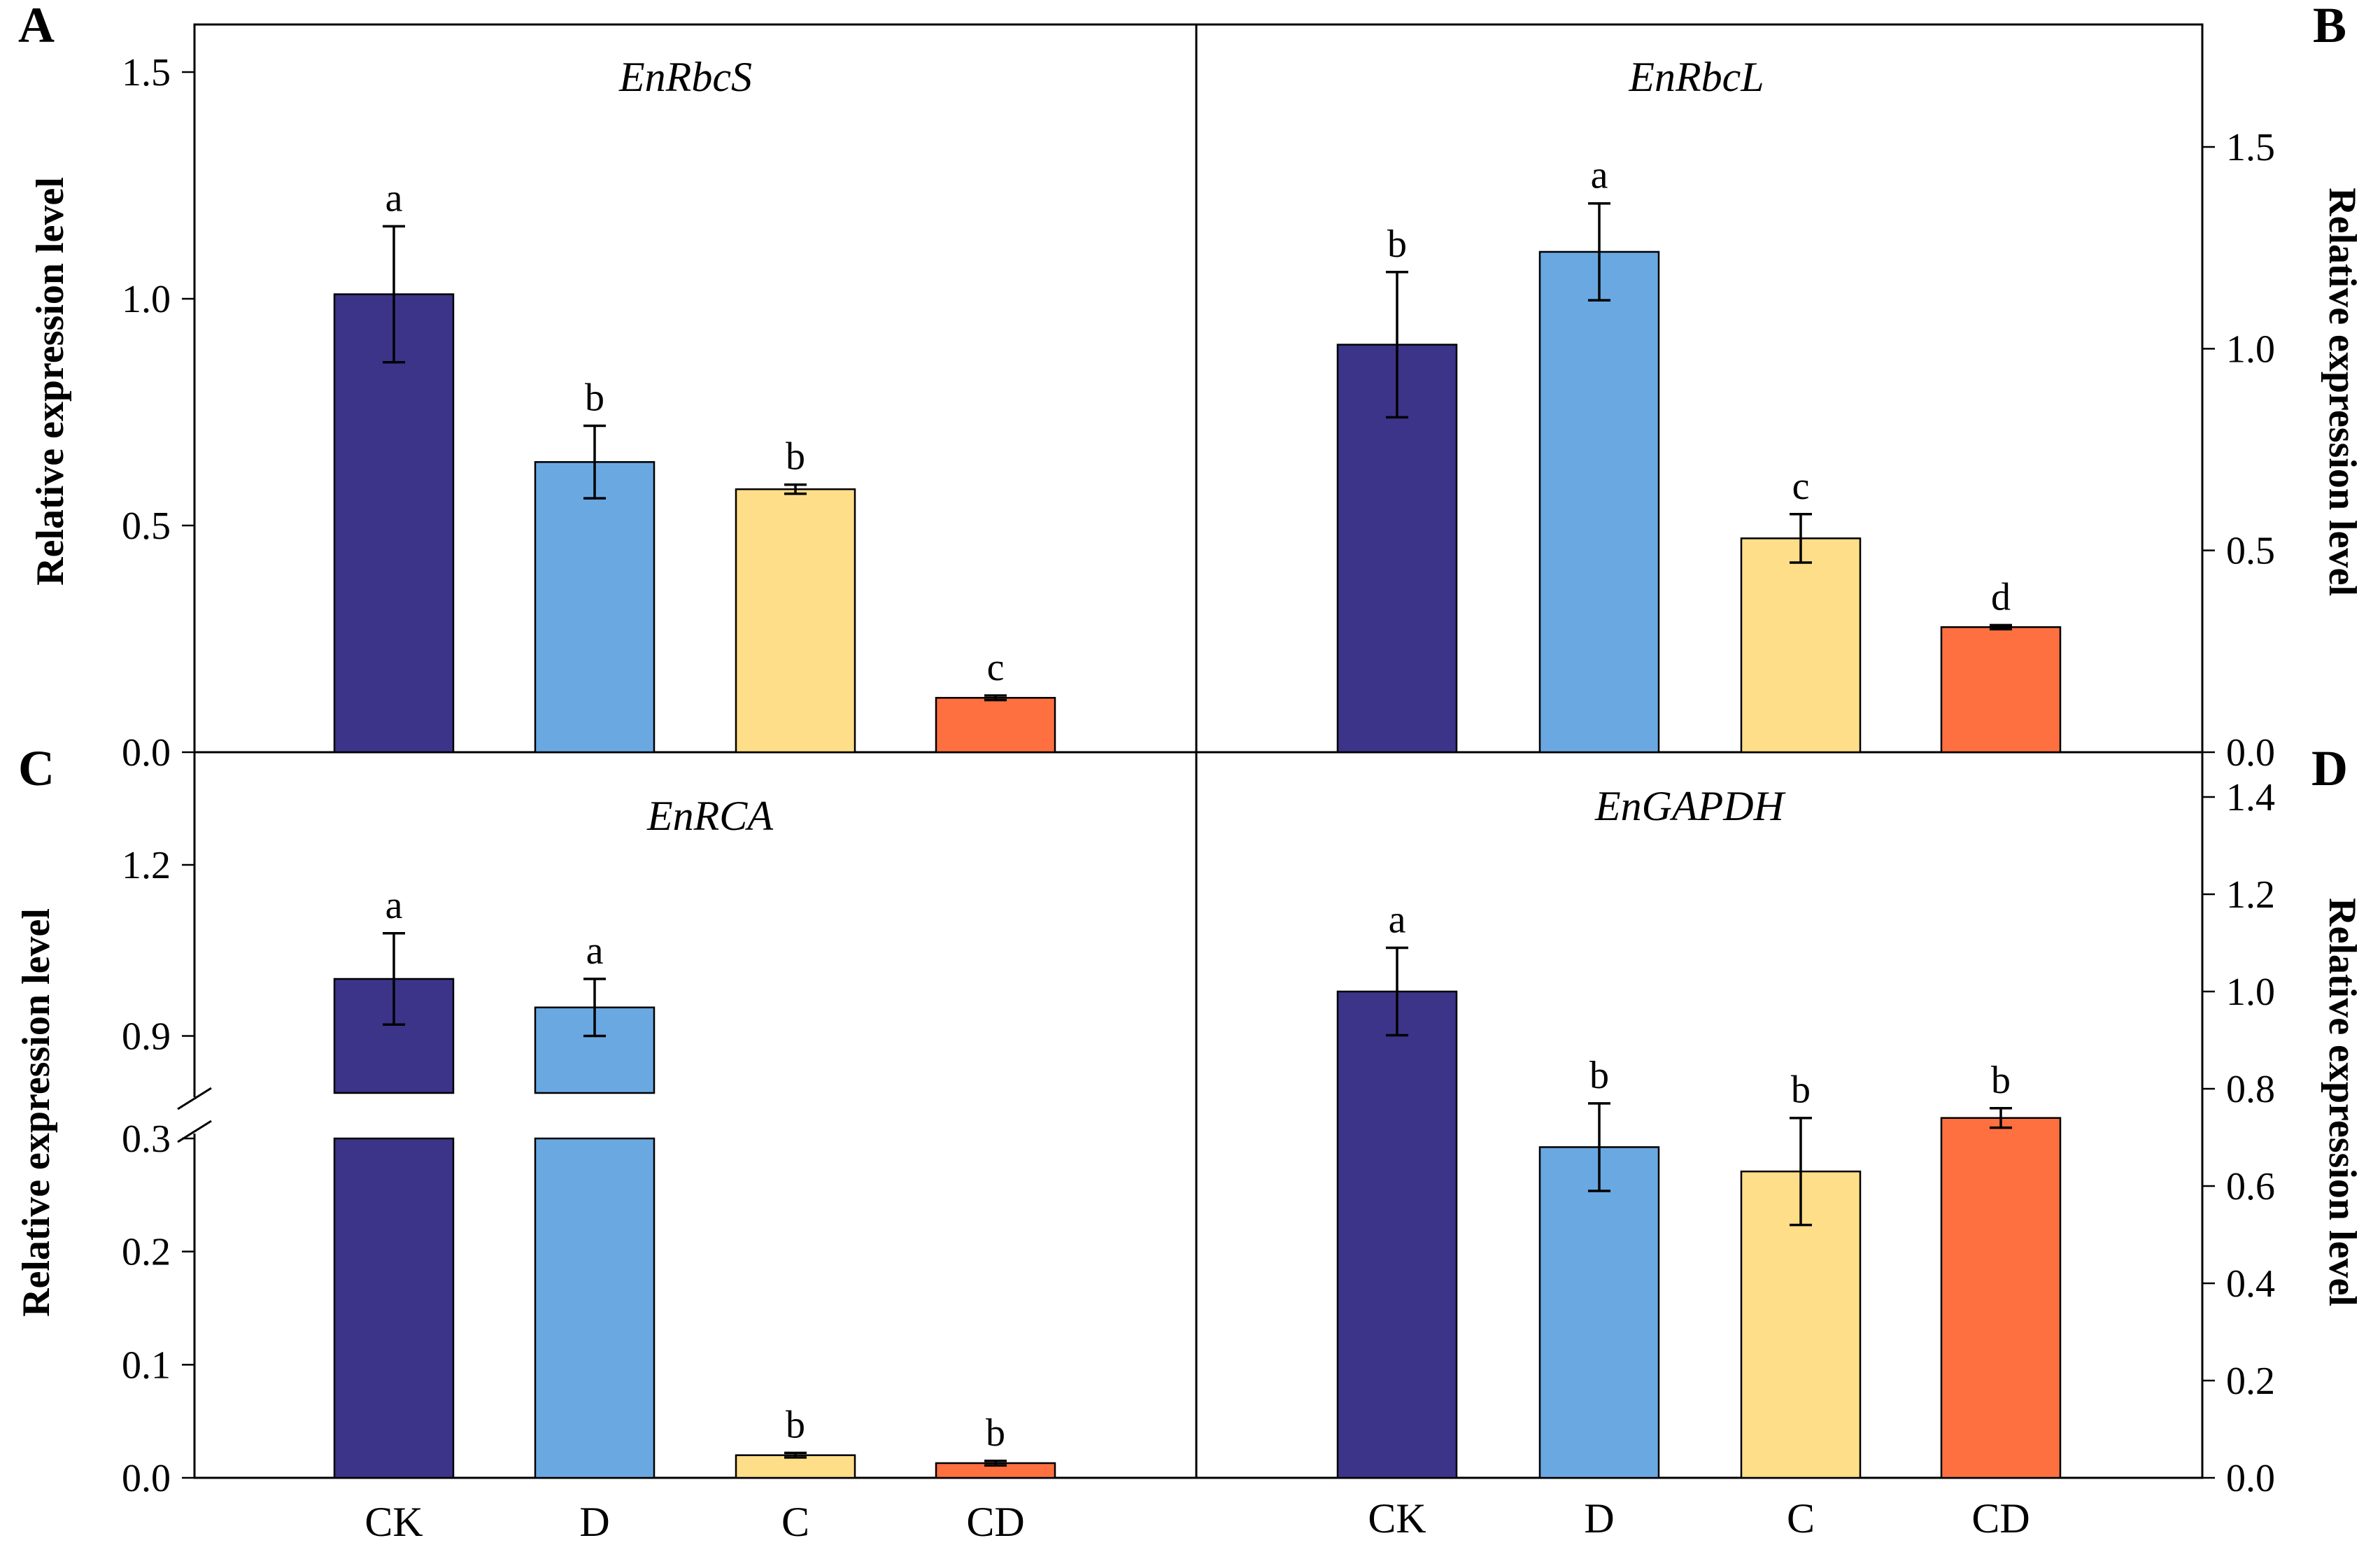 The height and width of the screenshot is (1545, 2380). Describe the element at coordinates (1397, 1518) in the screenshot. I see `x-category-label-right: CK` at that location.